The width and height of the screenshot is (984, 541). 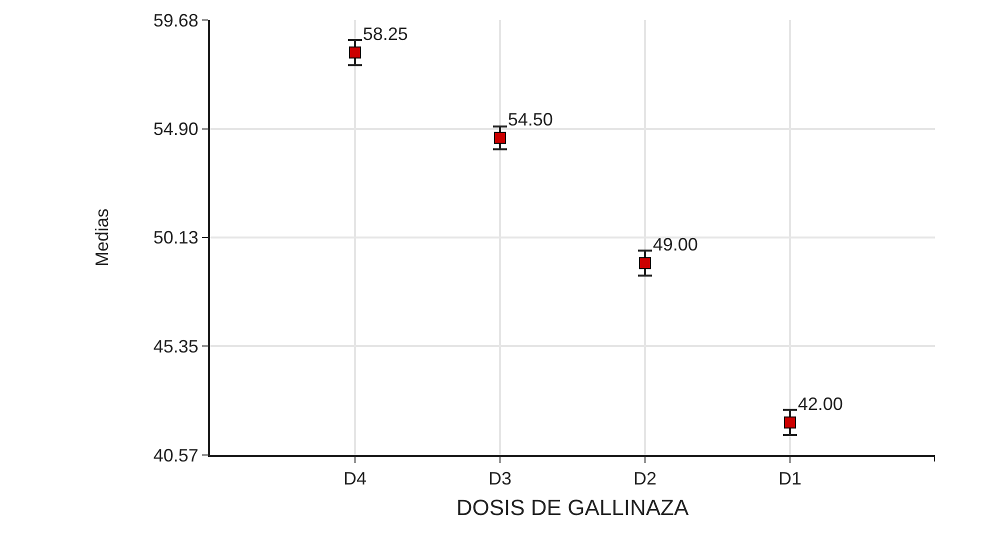 I want to click on y-axis-title: Medias, so click(x=102, y=237).